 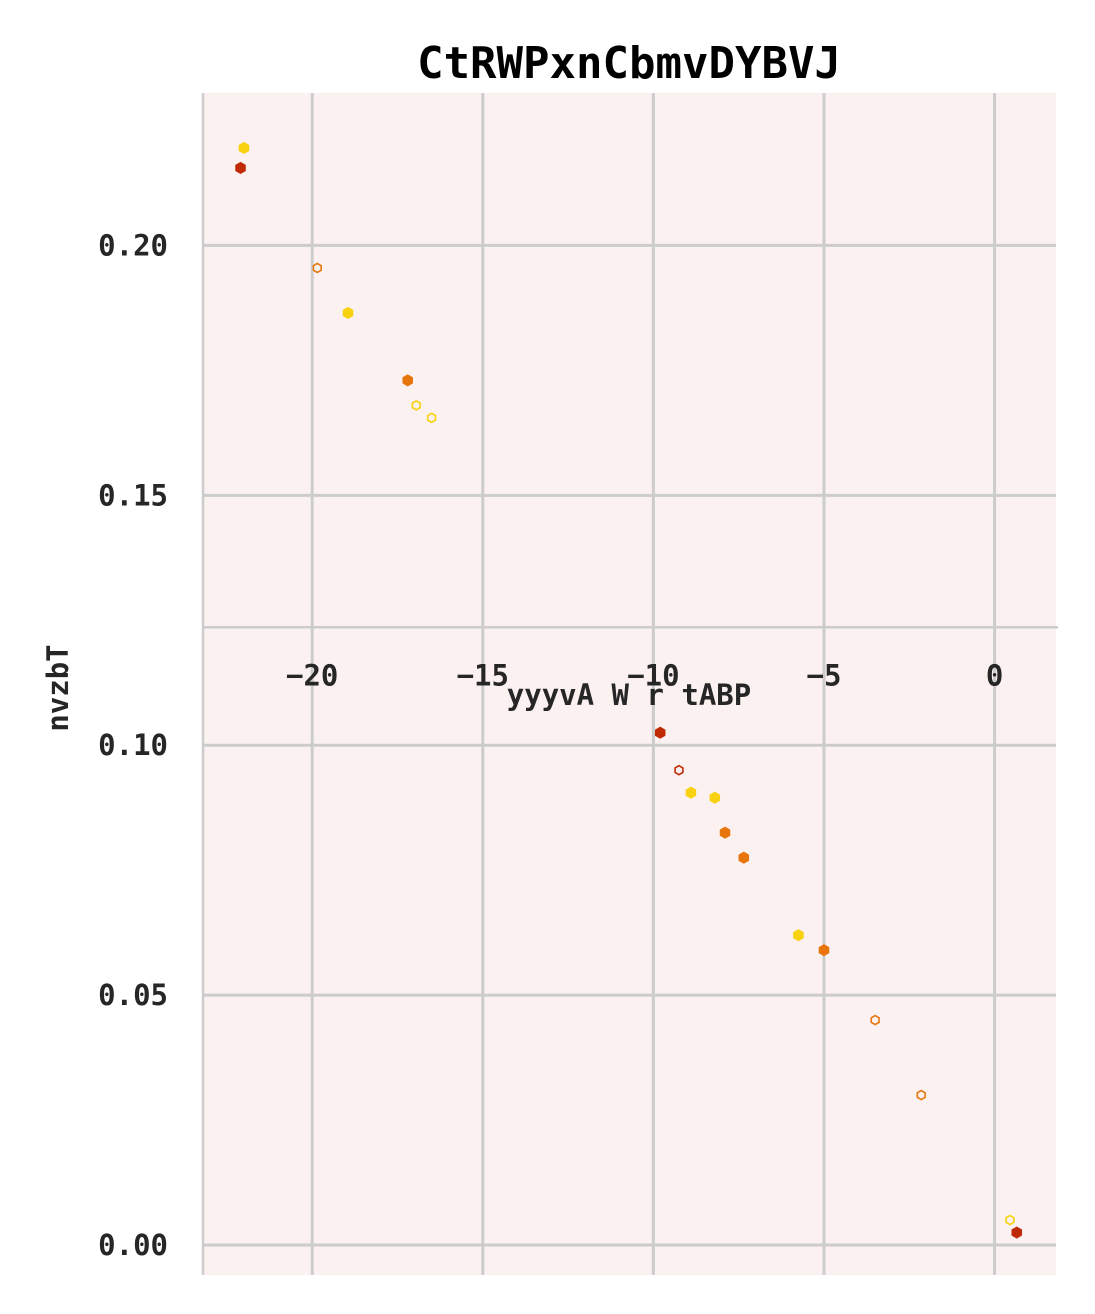 What do you see at coordinates (312, 675) in the screenshot?
I see `x-tick-label: −20` at bounding box center [312, 675].